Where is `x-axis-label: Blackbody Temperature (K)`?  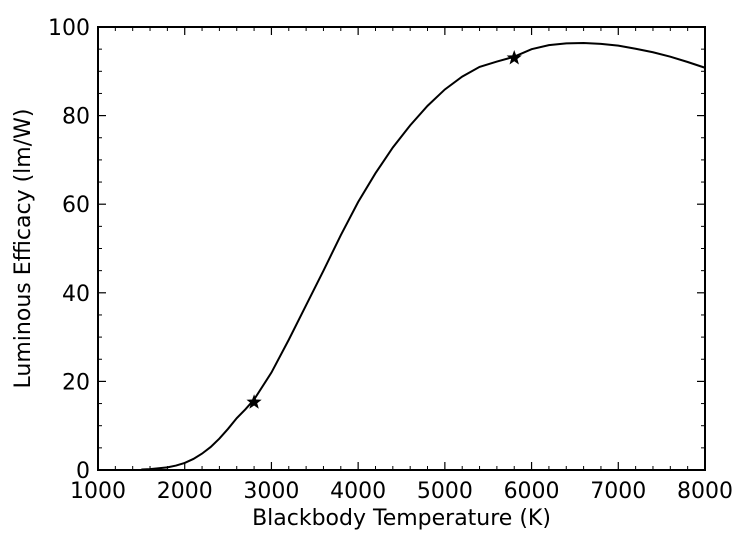 x-axis-label: Blackbody Temperature (K) is located at coordinates (401, 518).